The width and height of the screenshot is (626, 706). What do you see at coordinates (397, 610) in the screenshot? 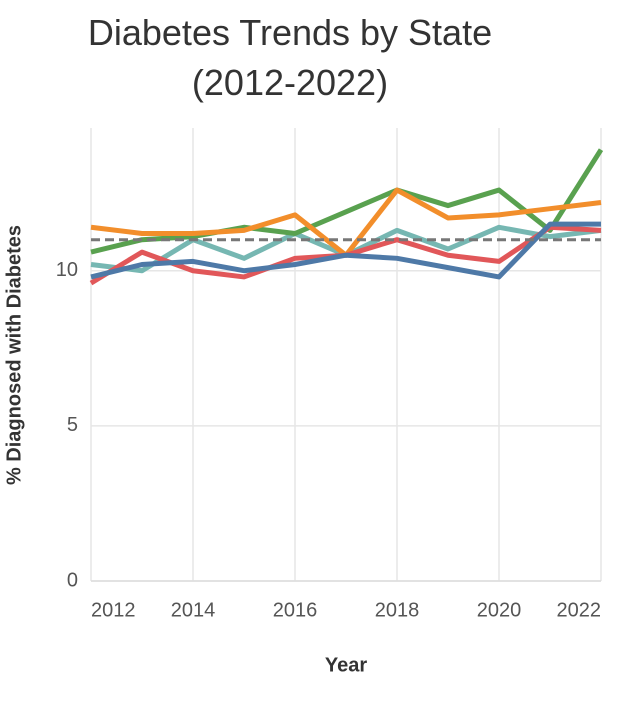
I see `x-tick-label: 2018` at bounding box center [397, 610].